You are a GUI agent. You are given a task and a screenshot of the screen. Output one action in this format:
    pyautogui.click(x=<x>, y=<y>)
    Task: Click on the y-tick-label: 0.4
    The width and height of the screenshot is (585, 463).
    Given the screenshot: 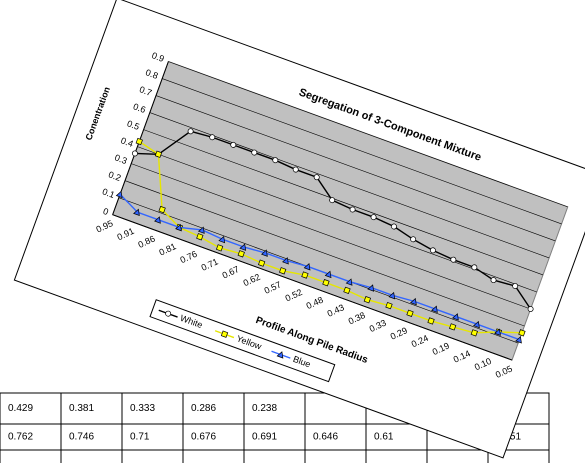 What is the action you would take?
    pyautogui.click(x=126, y=142)
    